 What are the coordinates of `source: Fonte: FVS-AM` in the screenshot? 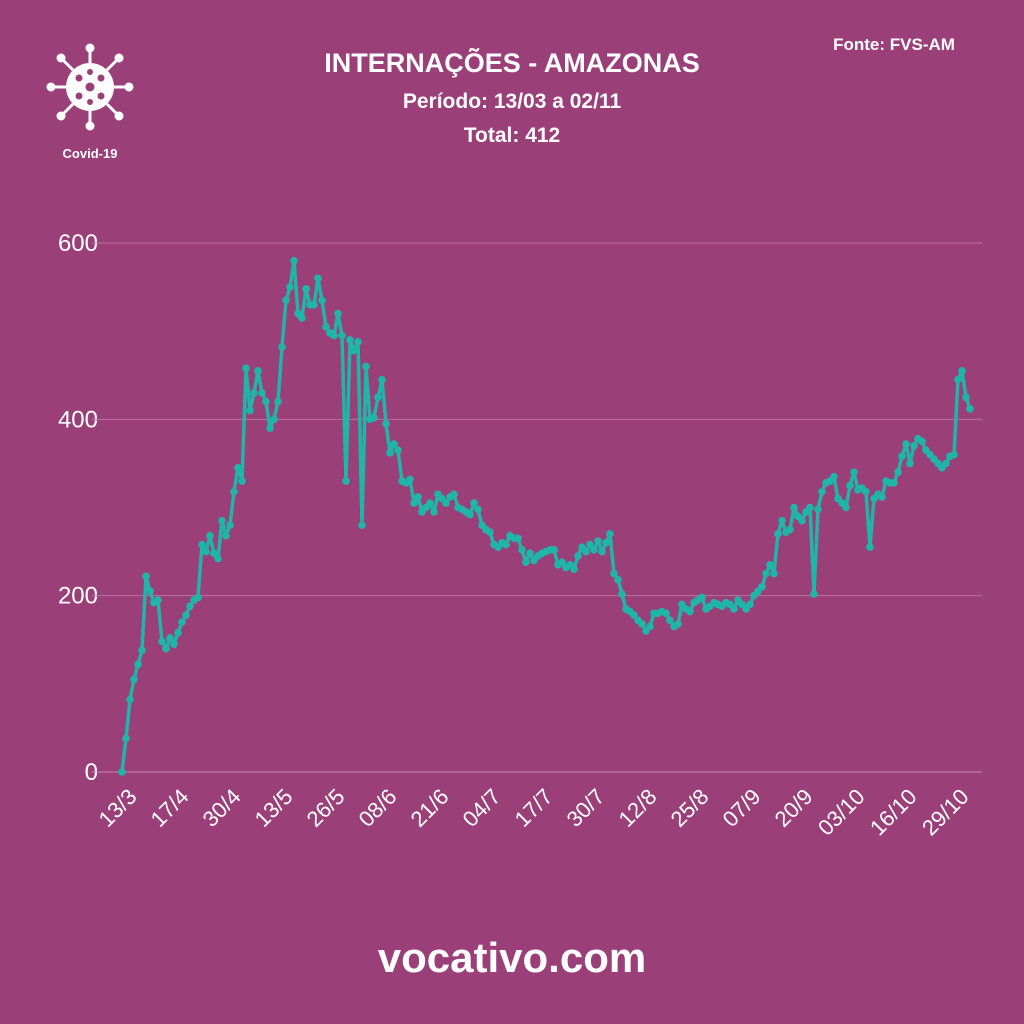 It's located at (894, 44).